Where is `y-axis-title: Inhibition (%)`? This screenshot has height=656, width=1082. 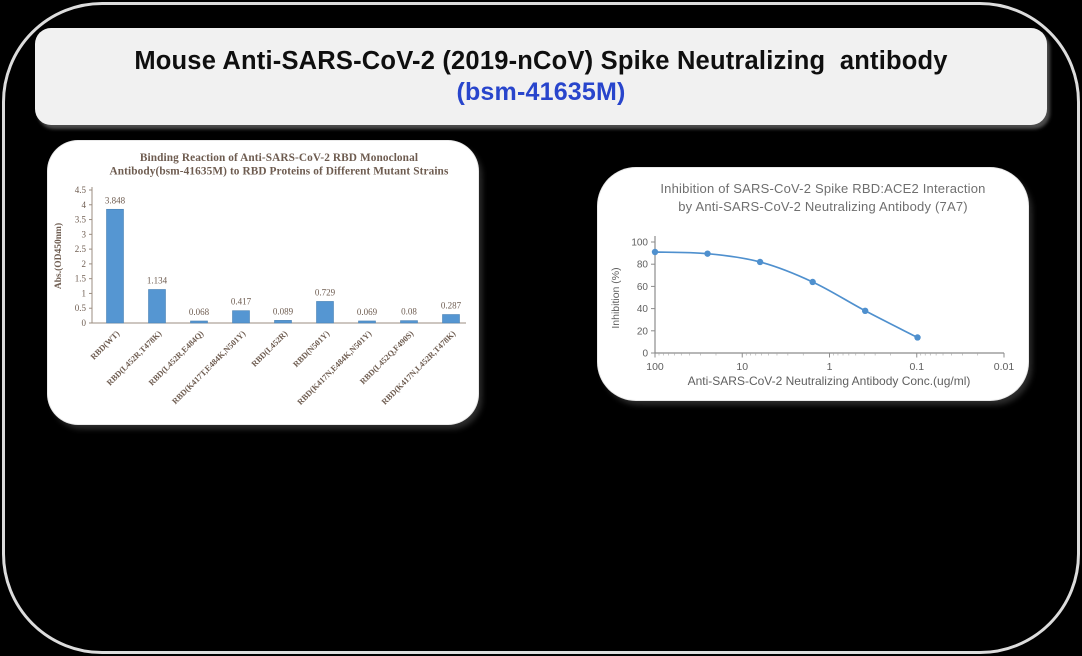
y-axis-title: Inhibition (%) is located at coordinates (616, 297).